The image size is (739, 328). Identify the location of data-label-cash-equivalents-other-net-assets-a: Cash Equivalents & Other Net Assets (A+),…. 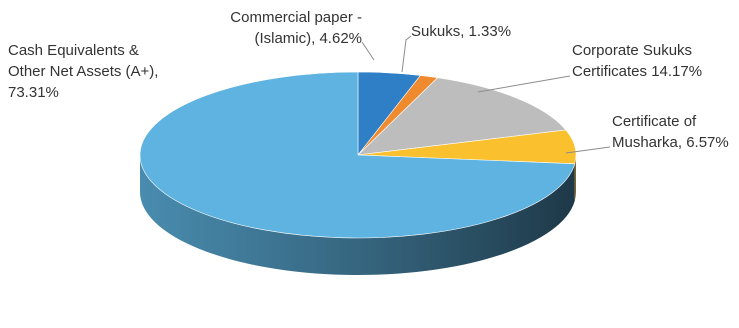
(83, 71).